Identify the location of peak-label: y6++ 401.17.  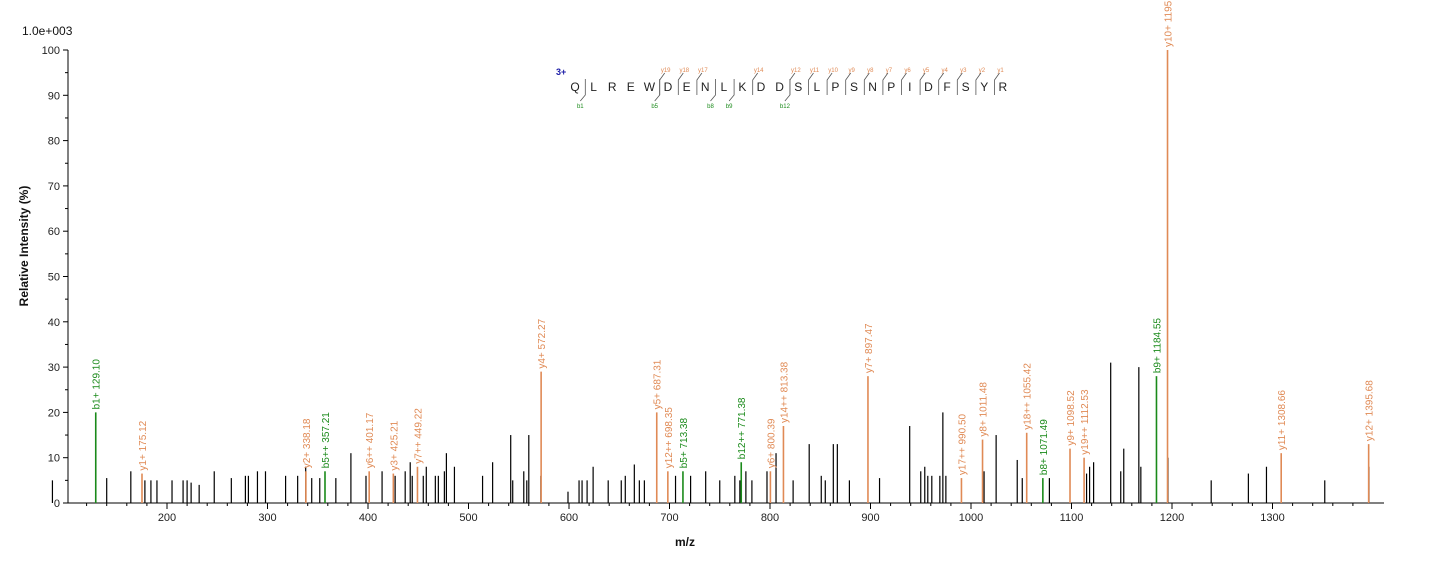
(370, 440).